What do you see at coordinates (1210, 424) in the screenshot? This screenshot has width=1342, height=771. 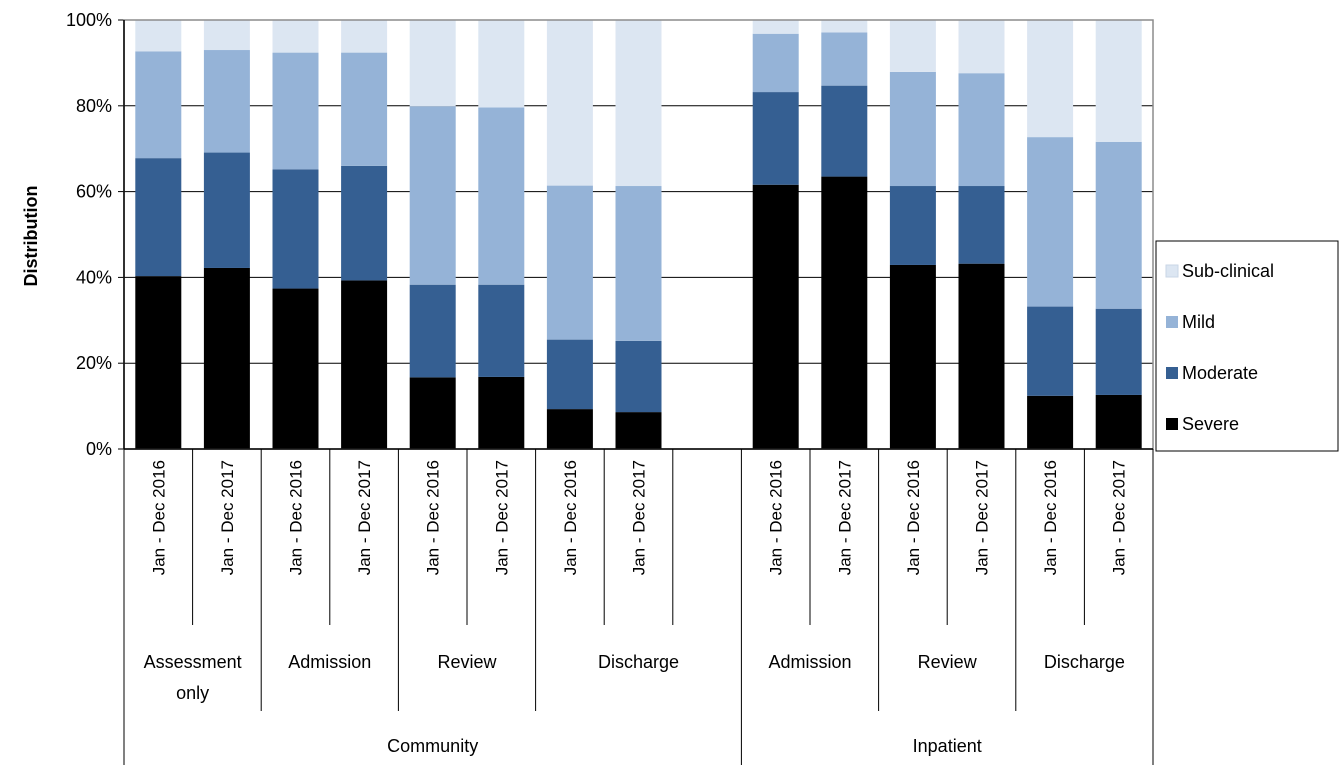 I see `legend-label: Severe` at bounding box center [1210, 424].